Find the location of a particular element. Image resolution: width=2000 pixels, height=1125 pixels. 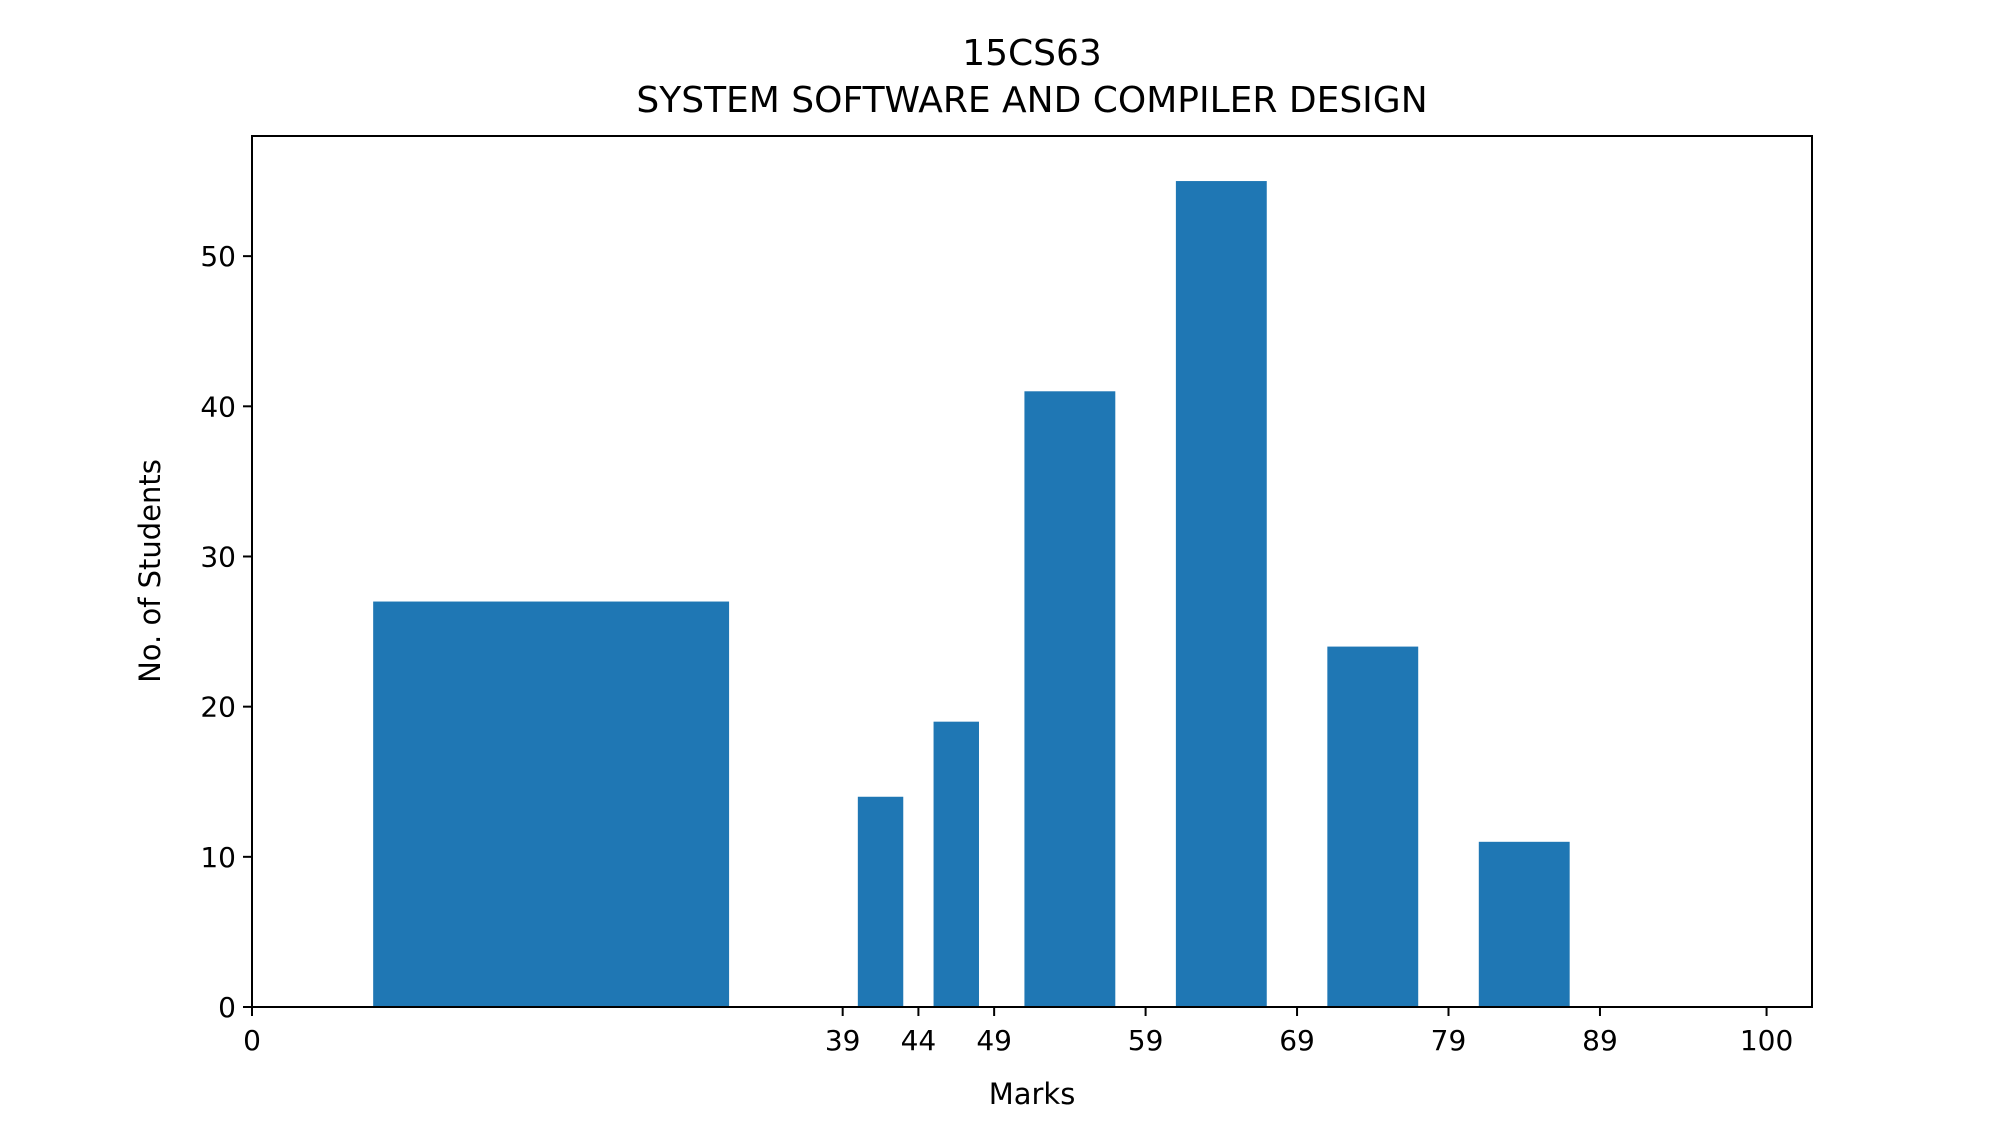

y-tick-label-1: 10 is located at coordinates (218, 857).